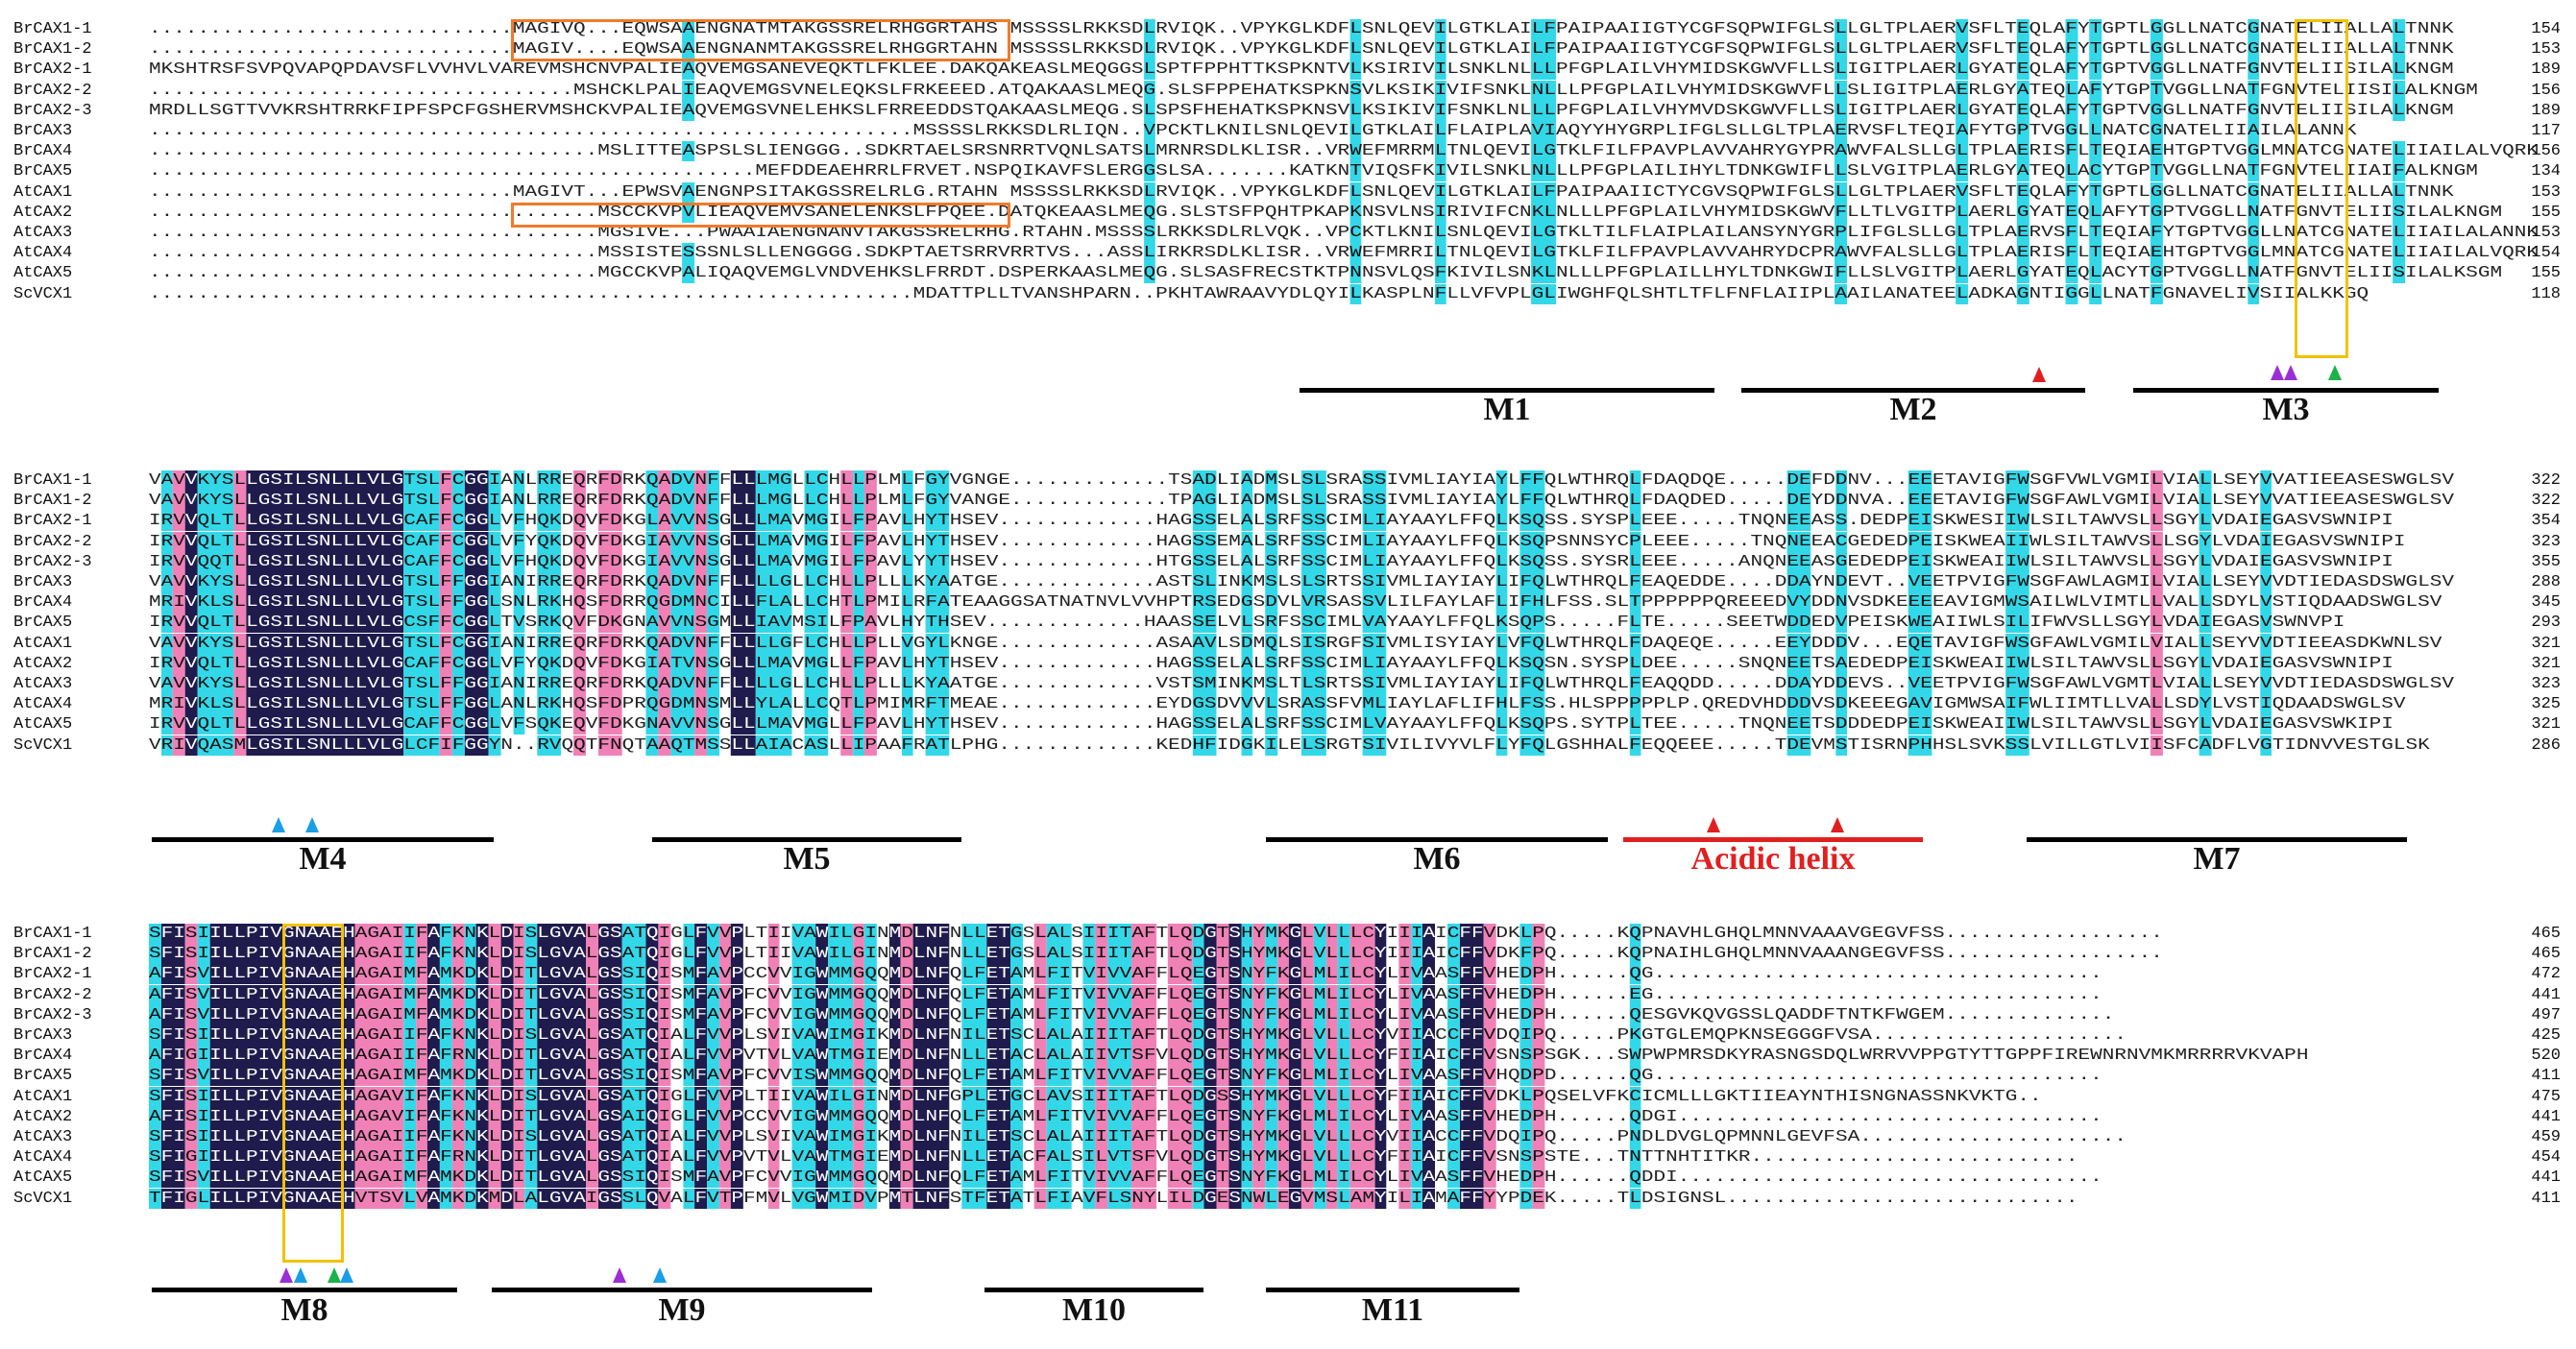 The image size is (2576, 1349). What do you see at coordinates (760, 215) in the screenshot?
I see `n-terminal-box-atcax1` at bounding box center [760, 215].